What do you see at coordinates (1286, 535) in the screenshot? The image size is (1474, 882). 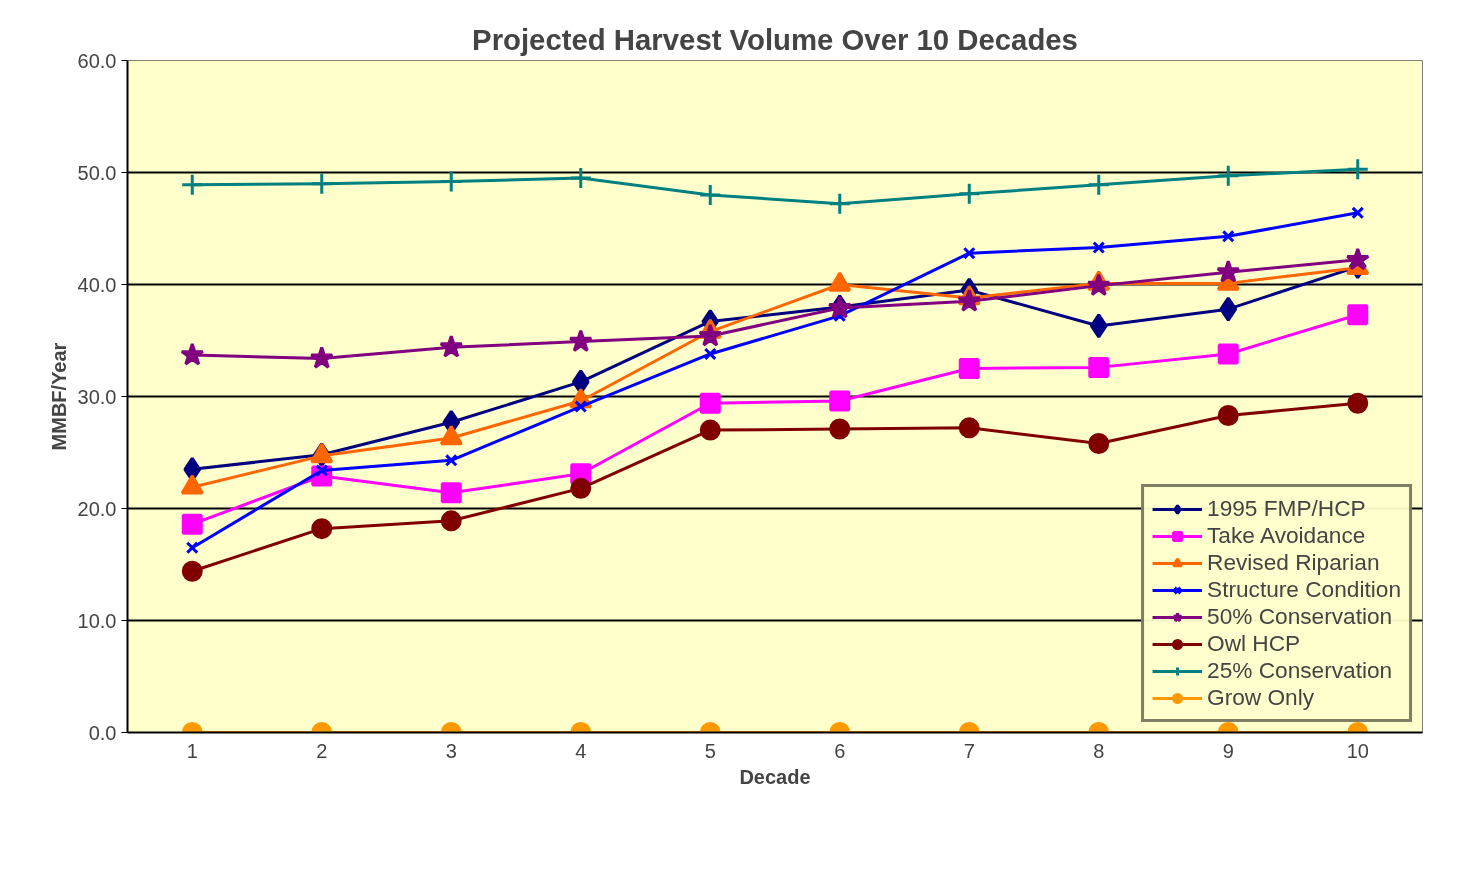 I see `legend-label: Take Avoidance` at bounding box center [1286, 535].